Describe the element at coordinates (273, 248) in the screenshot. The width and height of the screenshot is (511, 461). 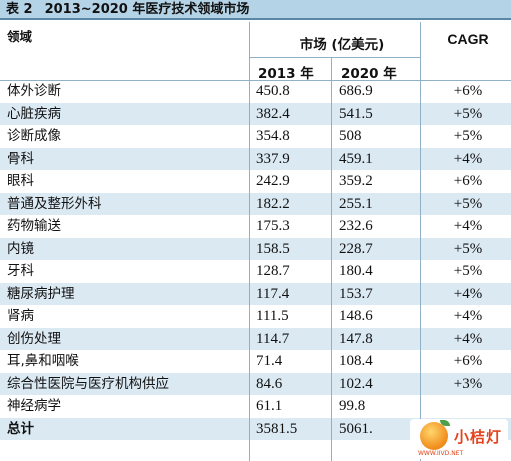
I see `cell-2013: 158.5` at that location.